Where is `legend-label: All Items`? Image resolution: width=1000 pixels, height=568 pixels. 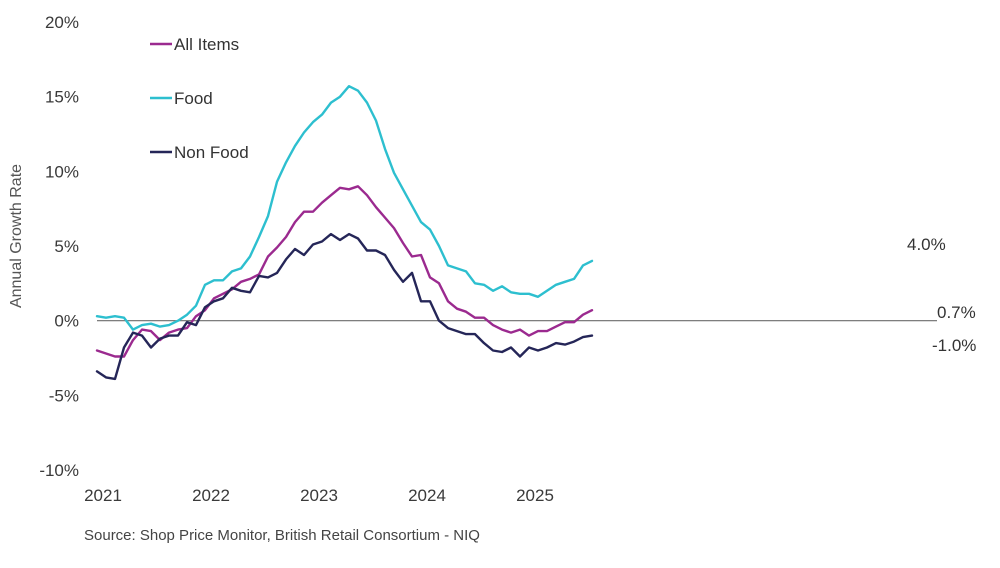 legend-label: All Items is located at coordinates (206, 44).